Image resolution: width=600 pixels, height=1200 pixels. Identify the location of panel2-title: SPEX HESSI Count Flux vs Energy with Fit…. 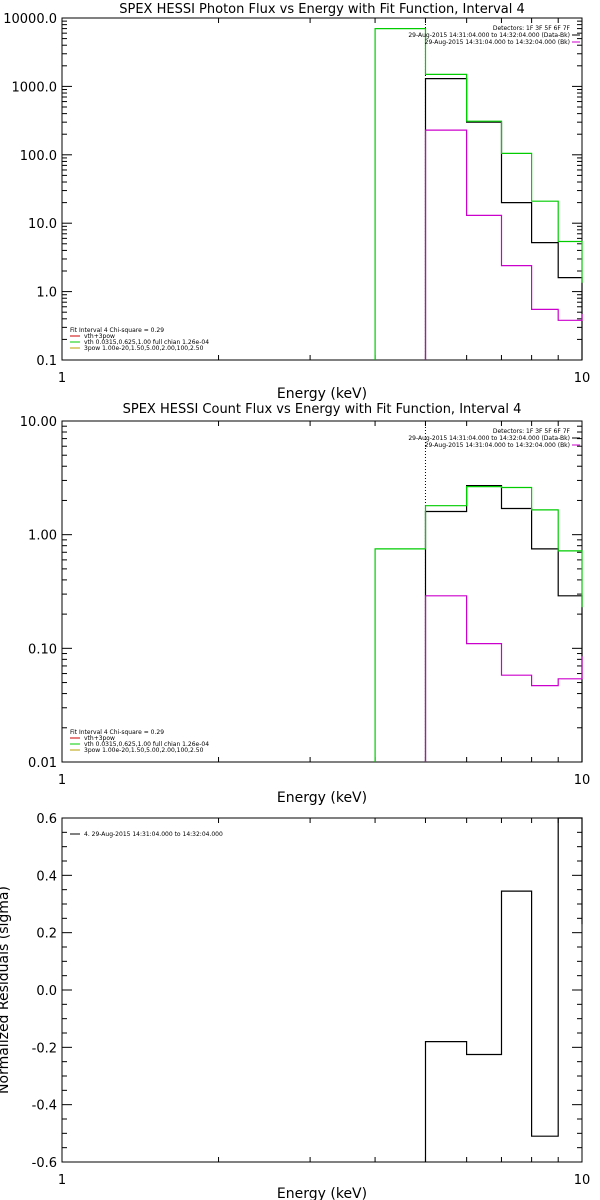
(322, 409).